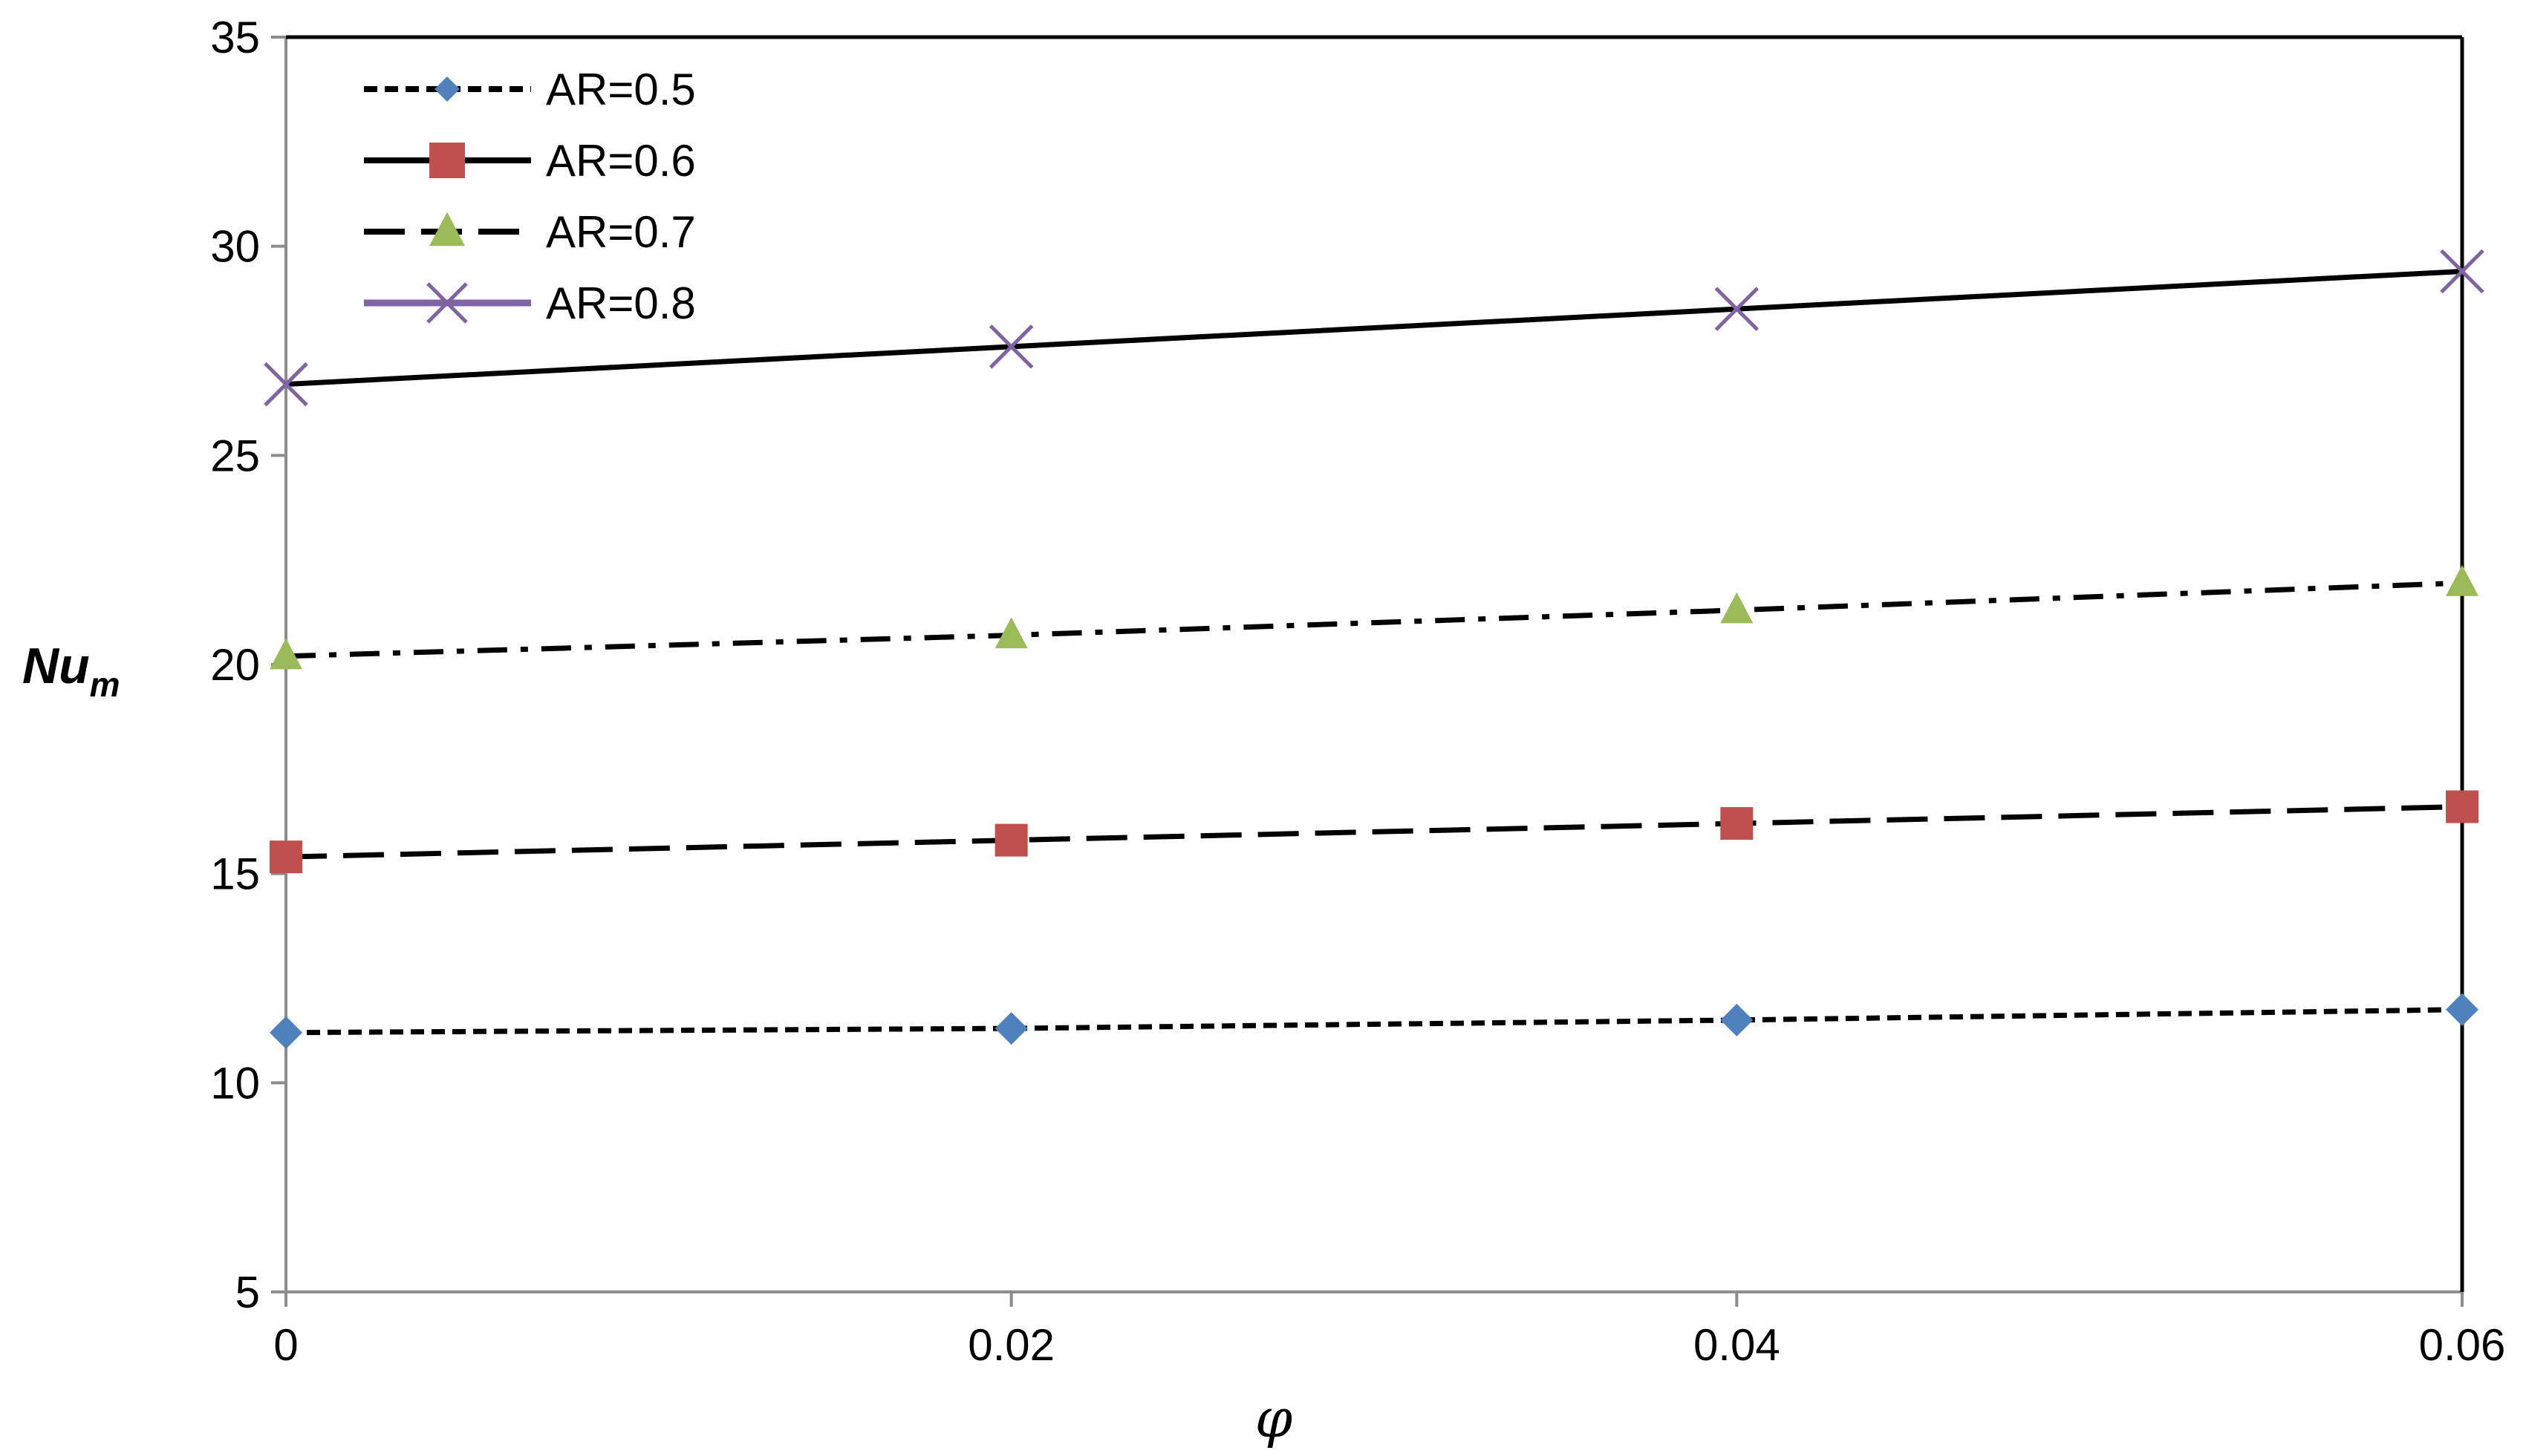 This screenshot has height=1456, width=2526. I want to click on legend-label: AR=0.6, so click(621, 161).